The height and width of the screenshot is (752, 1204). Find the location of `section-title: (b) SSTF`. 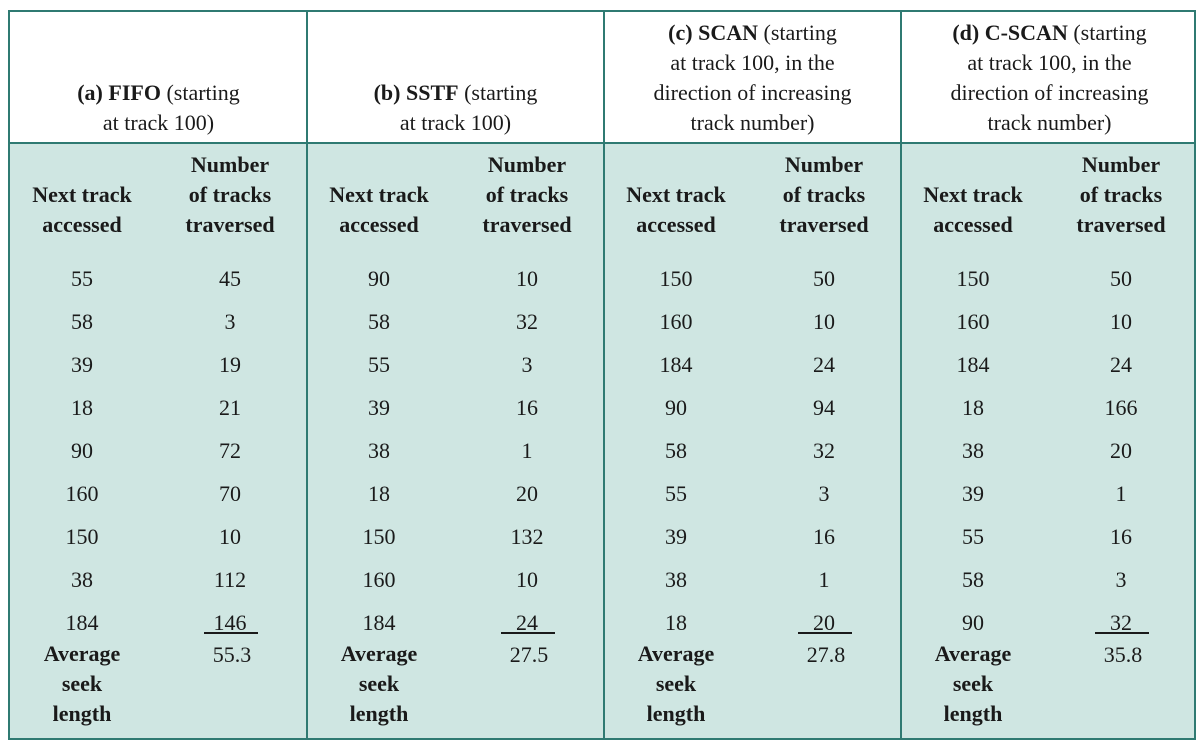

section-title: (b) SSTF is located at coordinates (416, 92).